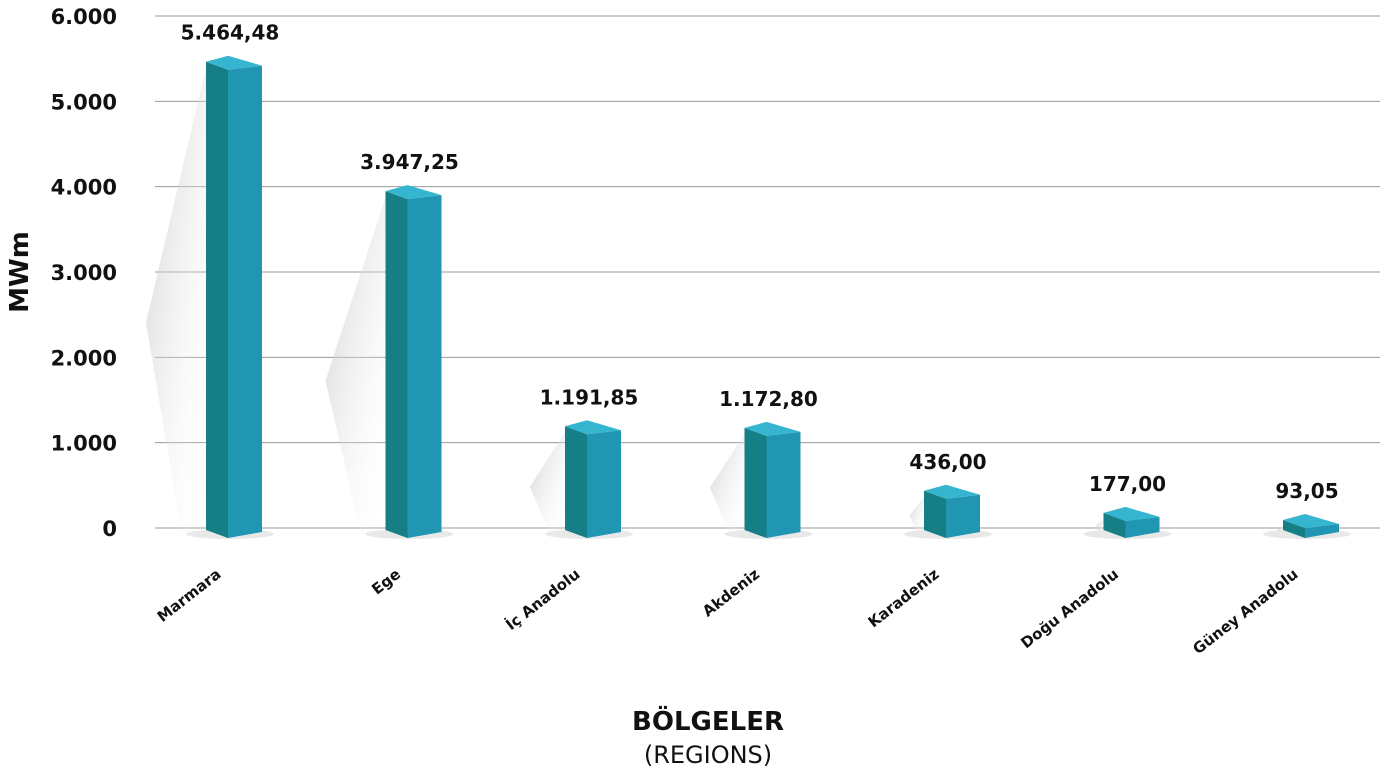  What do you see at coordinates (409, 162) in the screenshot?
I see `data-label: 3.947,25` at bounding box center [409, 162].